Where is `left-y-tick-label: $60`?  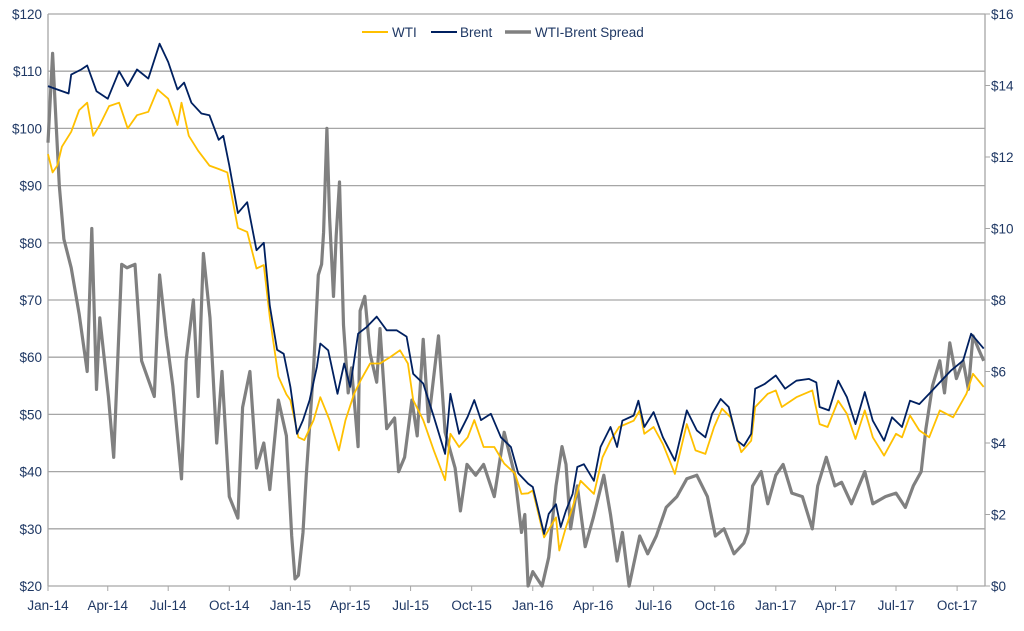 left-y-tick-label: $60 is located at coordinates (30, 357).